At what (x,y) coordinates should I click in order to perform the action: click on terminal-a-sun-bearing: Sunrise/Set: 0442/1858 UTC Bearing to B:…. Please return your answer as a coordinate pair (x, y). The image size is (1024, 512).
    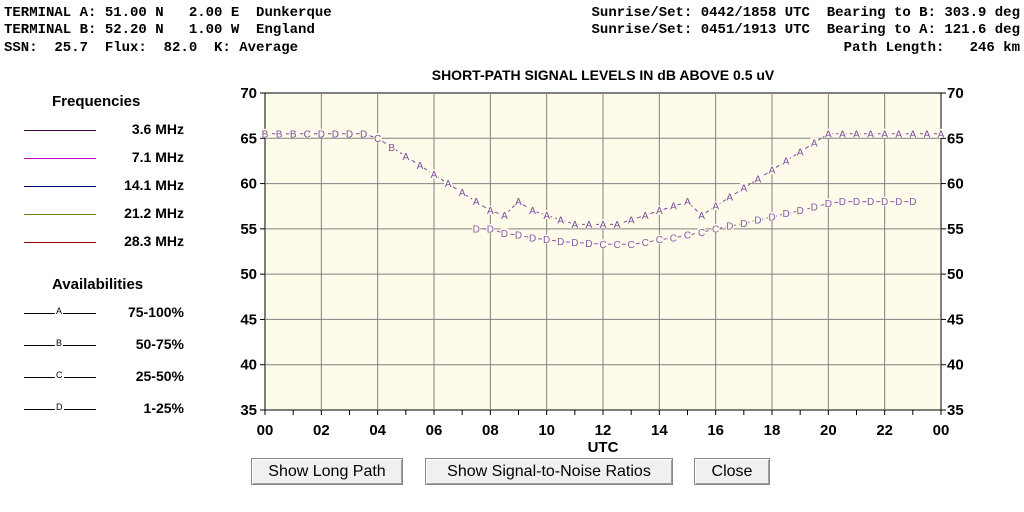
    Looking at the image, I should click on (805, 13).